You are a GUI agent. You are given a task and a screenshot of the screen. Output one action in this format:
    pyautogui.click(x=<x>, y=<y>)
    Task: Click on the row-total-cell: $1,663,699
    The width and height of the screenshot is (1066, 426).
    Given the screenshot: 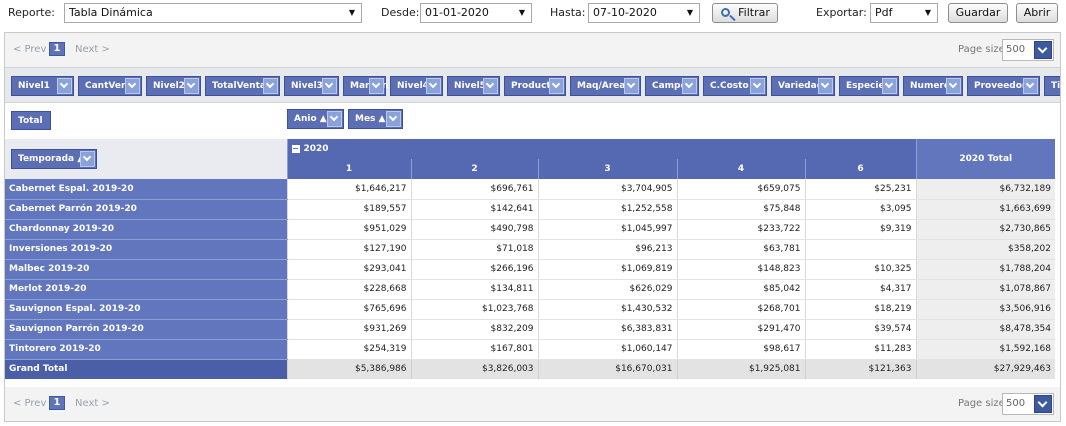 What is the action you would take?
    pyautogui.click(x=985, y=209)
    